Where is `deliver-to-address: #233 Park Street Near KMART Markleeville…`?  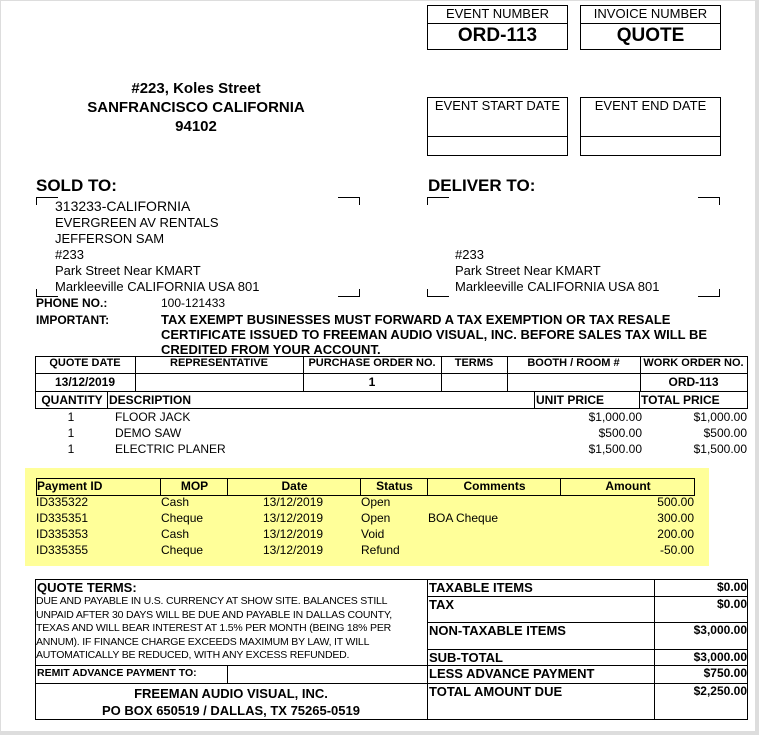 deliver-to-address: #233 Park Street Near KMART Markleeville… is located at coordinates (557, 270).